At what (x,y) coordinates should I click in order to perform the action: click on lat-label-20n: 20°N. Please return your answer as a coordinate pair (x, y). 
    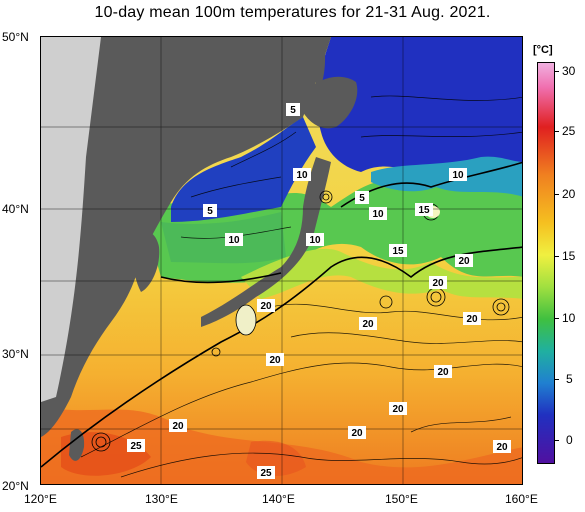
    Looking at the image, I should click on (15, 486).